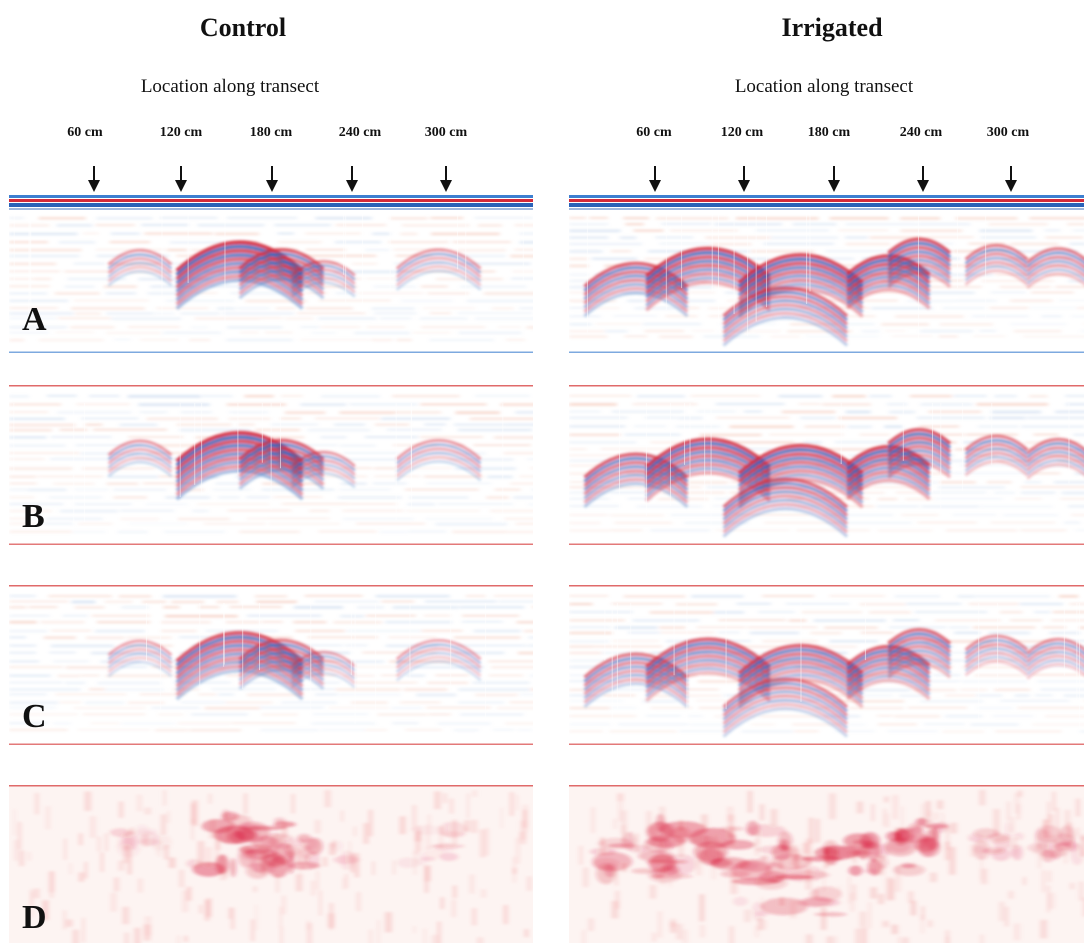  What do you see at coordinates (826, 274) in the screenshot?
I see `irrigated-panel-a` at bounding box center [826, 274].